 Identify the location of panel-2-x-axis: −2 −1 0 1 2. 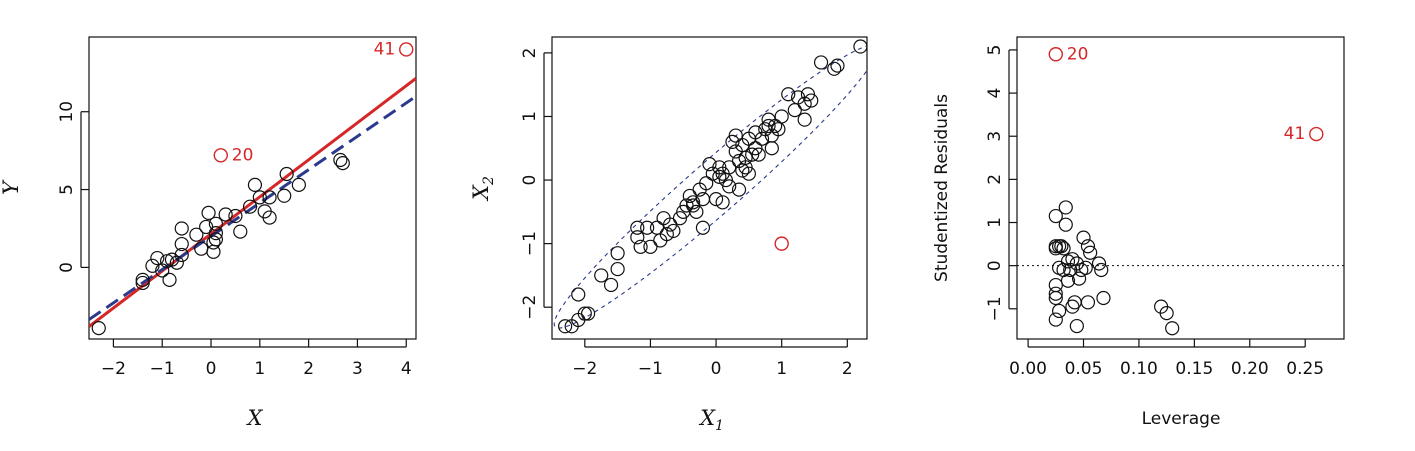
(712, 359).